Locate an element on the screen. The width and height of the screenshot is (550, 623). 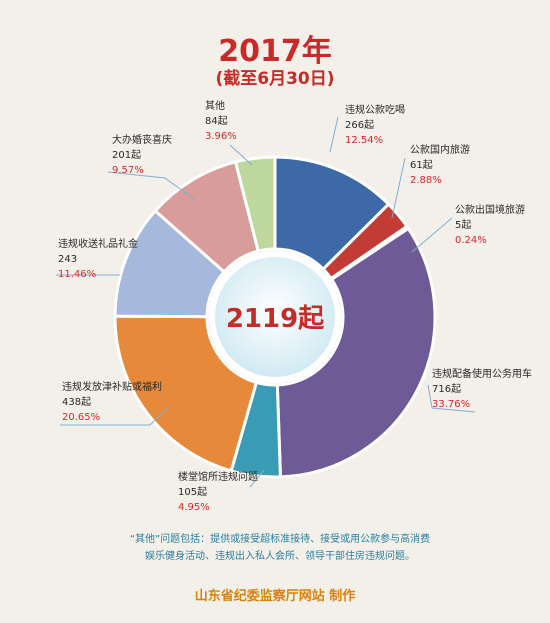
donut-center is located at coordinates (275, 317).